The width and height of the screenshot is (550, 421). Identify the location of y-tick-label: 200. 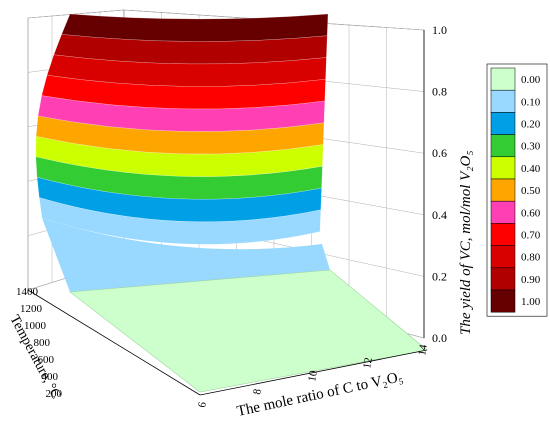
(54, 394).